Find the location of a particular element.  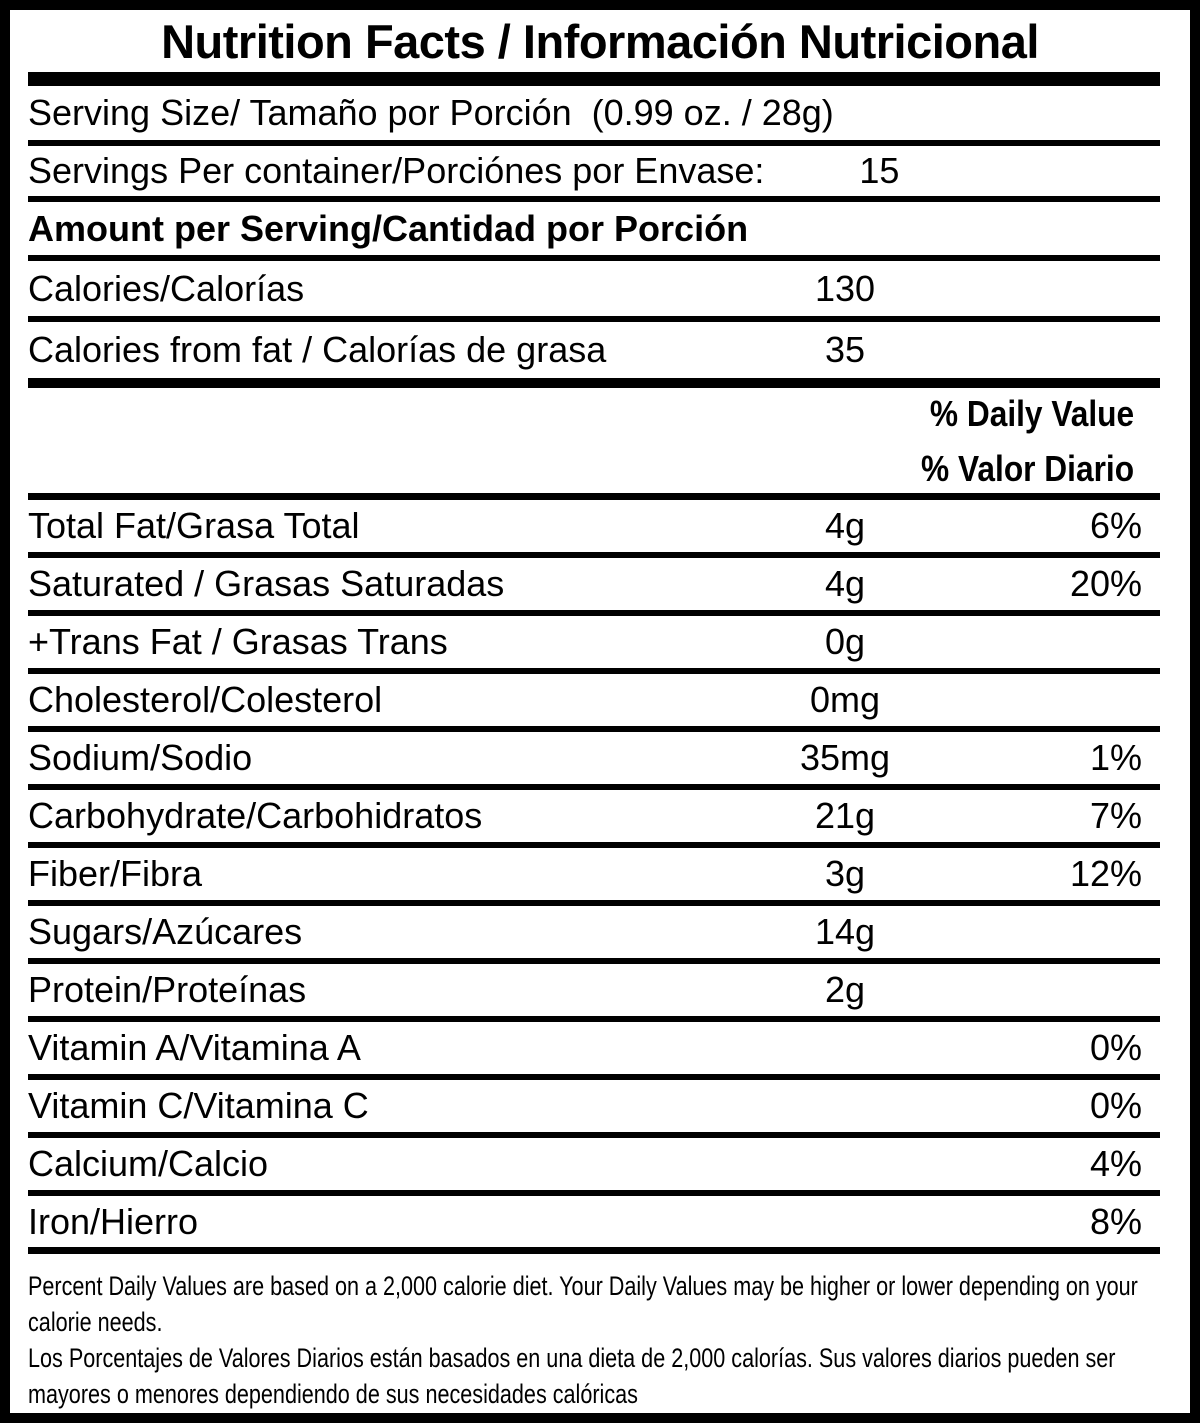

nutrient-value: 3g is located at coordinates (845, 873).